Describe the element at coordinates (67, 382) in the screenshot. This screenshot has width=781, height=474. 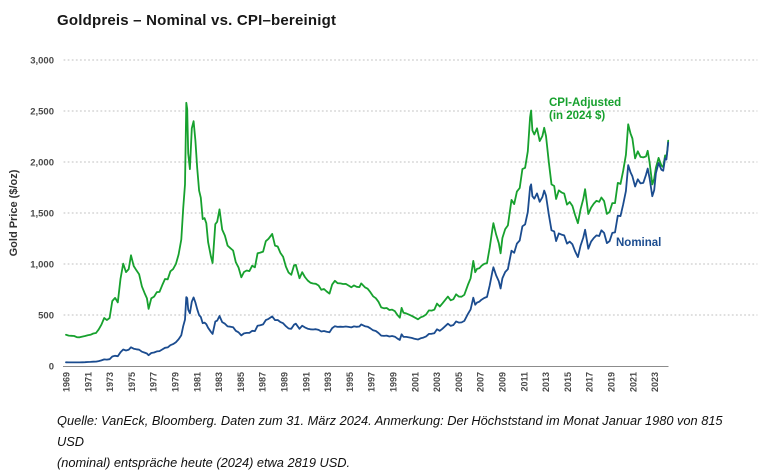
I see `x-tick-label: 1969` at that location.